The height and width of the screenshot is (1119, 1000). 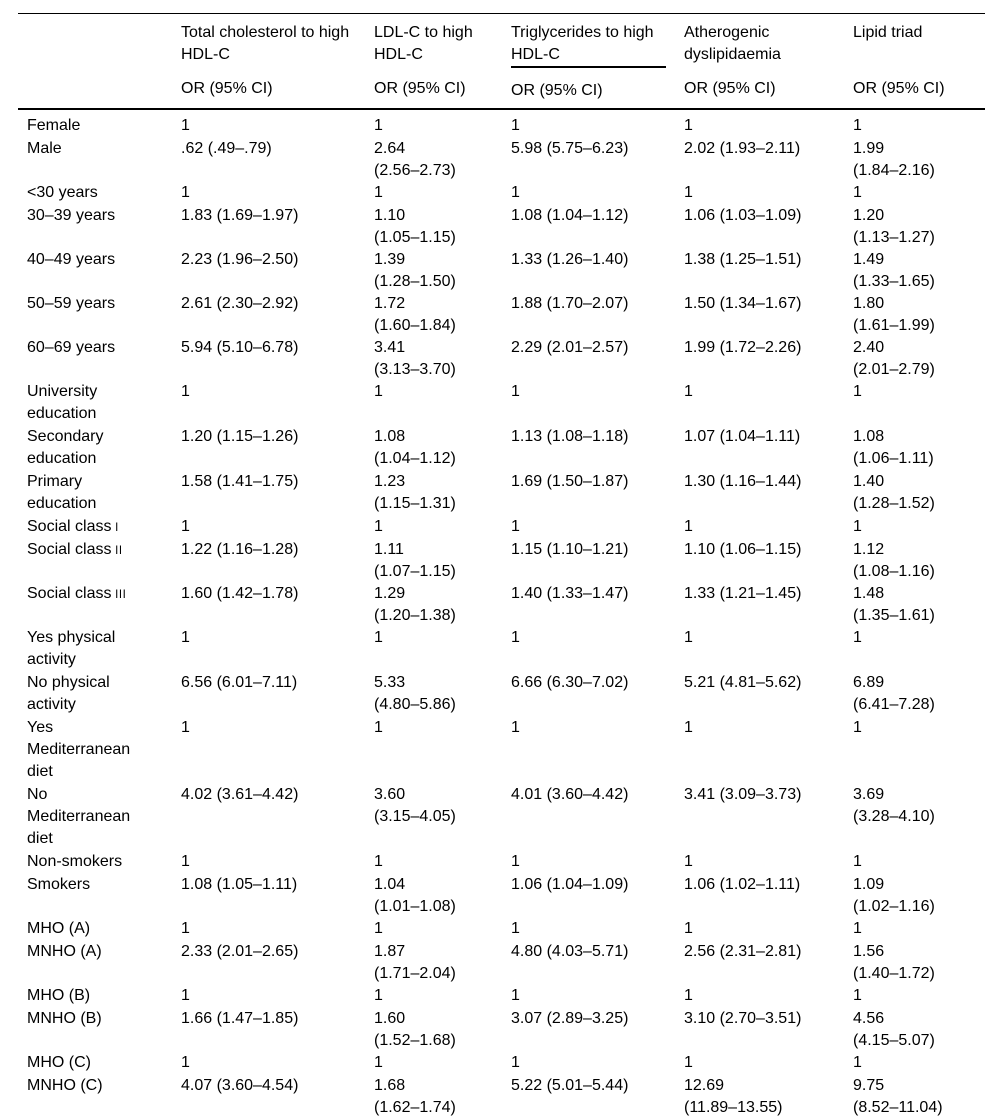 I want to click on or-ci-cell: 1.15 (1.10–1.21), so click(x=570, y=549).